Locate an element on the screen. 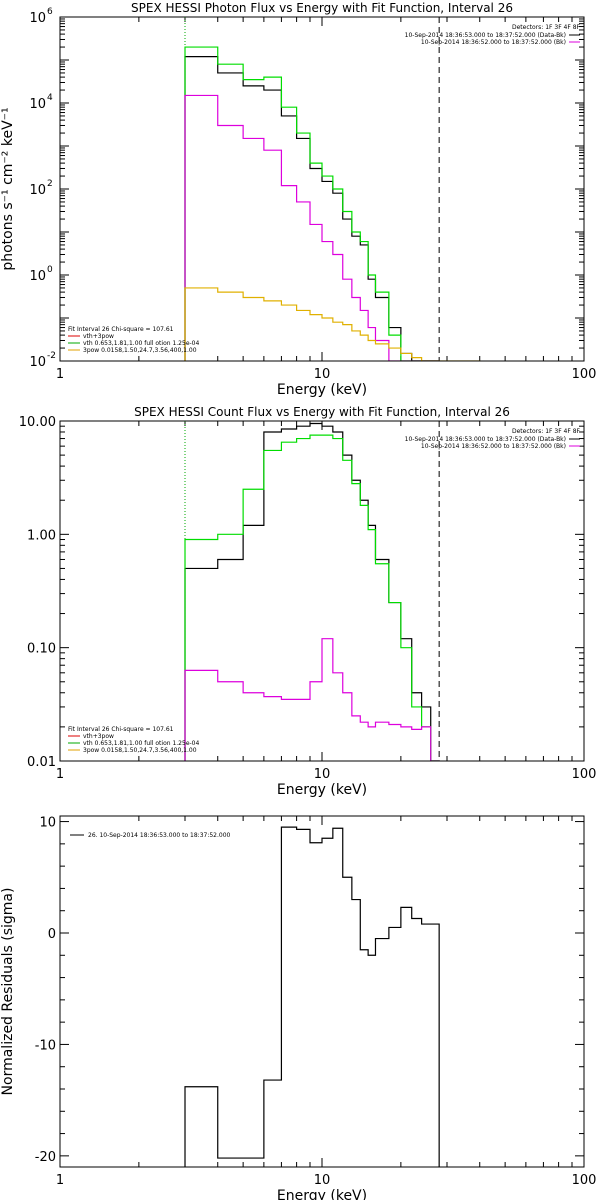 Image resolution: width=600 pixels, height=1200 pixels. y-tick-label: 10.00 is located at coordinates (37, 422).